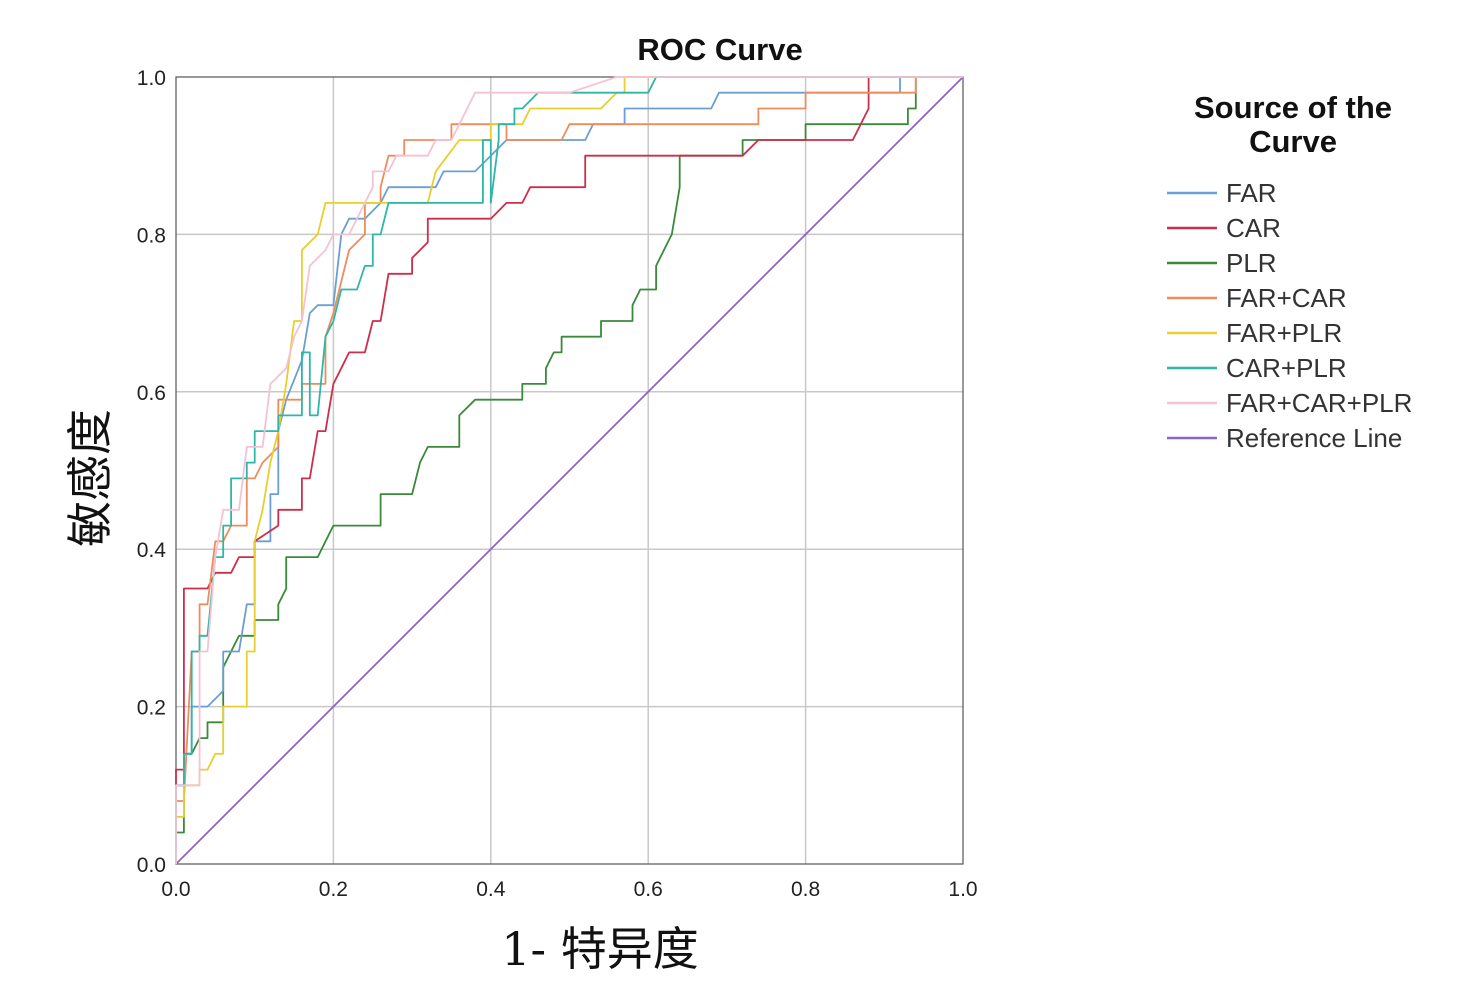  What do you see at coordinates (151, 235) in the screenshot?
I see `y-tick-label: 0.8` at bounding box center [151, 235].